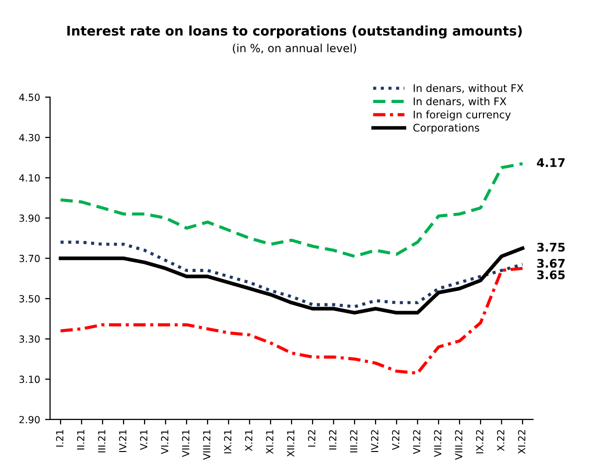  I want to click on x-tick-label: III.21, so click(102, 441).